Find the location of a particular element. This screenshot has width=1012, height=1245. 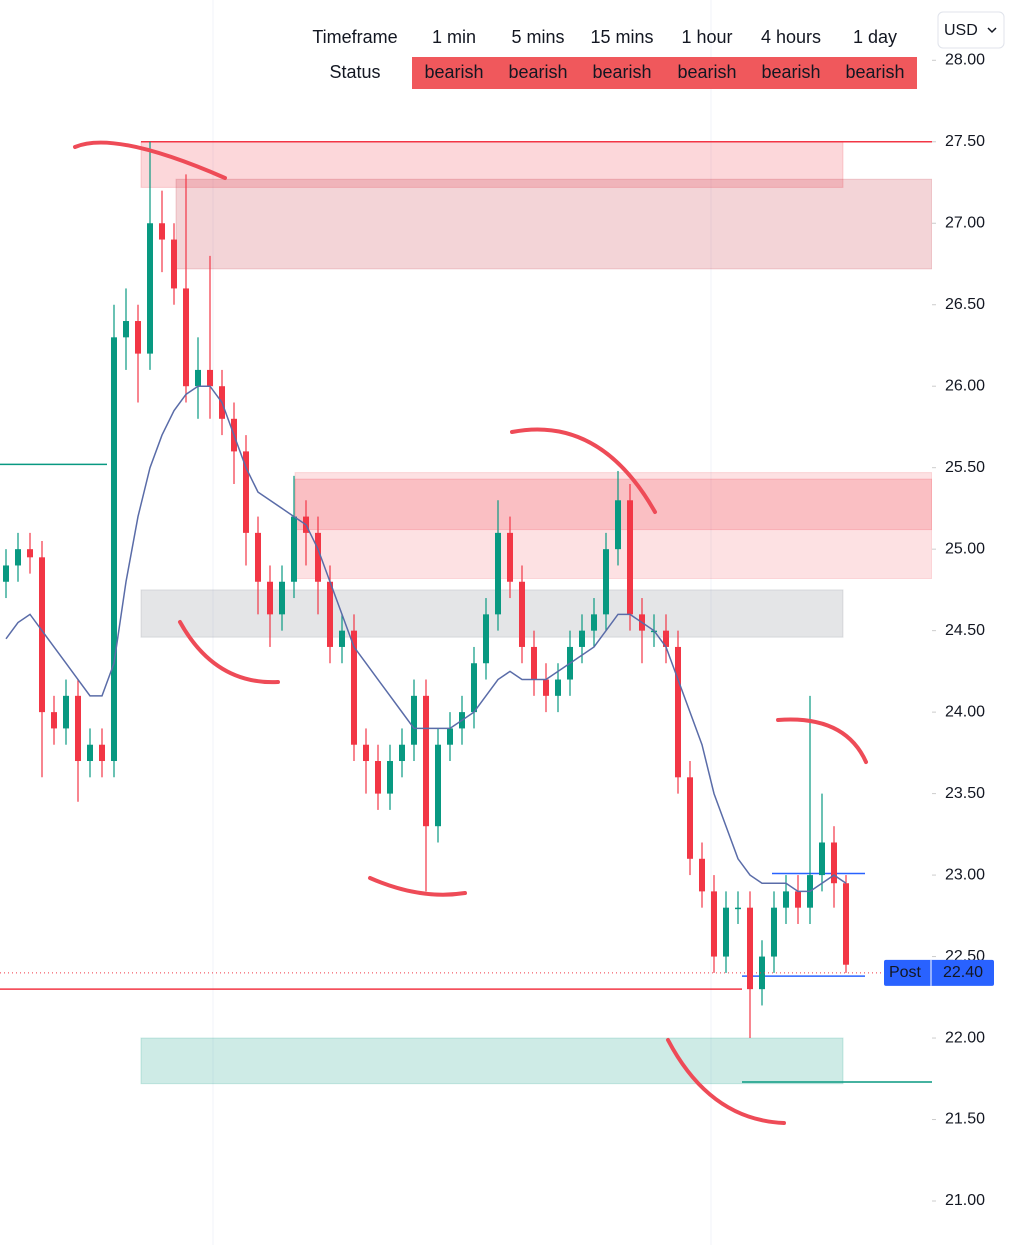

timeframe: 1 hour is located at coordinates (706, 37).